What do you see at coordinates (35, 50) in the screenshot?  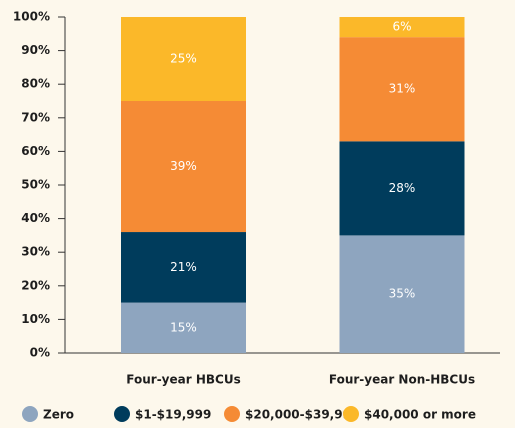 I see `y-tick-label: 90%` at bounding box center [35, 50].